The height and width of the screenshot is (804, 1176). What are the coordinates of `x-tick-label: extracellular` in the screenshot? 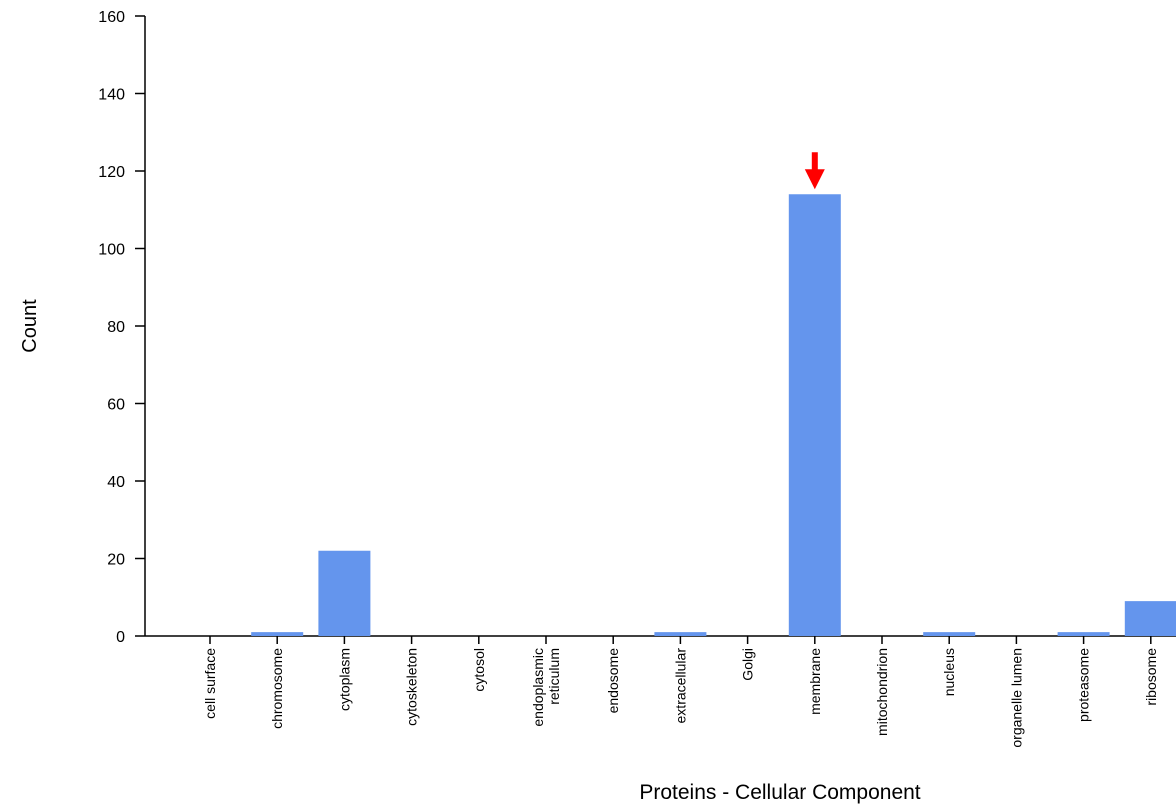 It's located at (680, 686).